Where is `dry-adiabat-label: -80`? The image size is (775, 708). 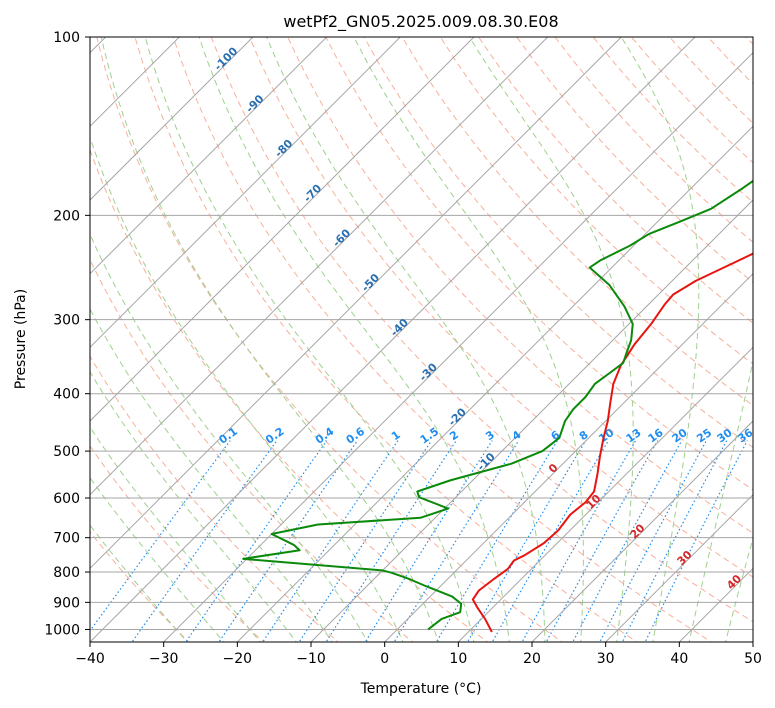 dry-adiabat-label: -80 is located at coordinates (283, 148).